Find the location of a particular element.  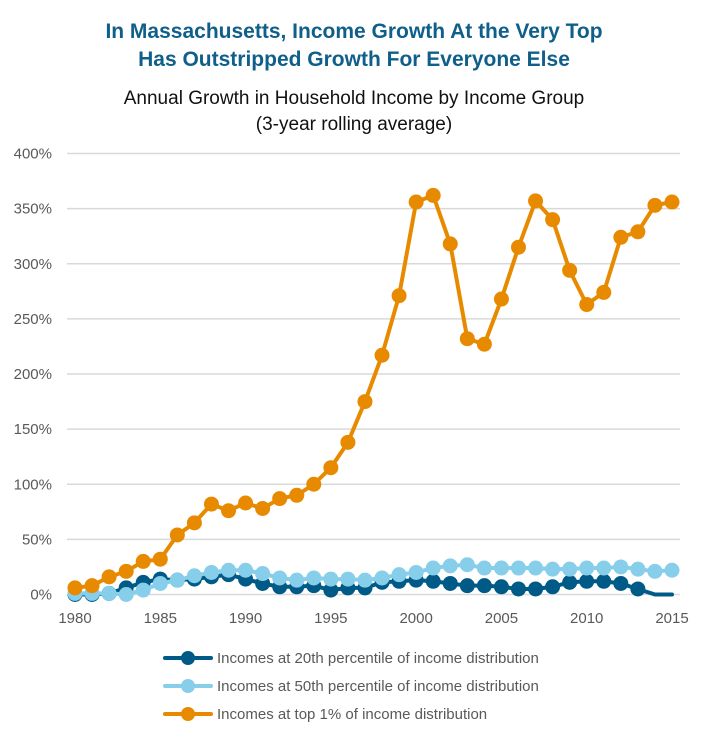

legend-marker is located at coordinates (188, 658).